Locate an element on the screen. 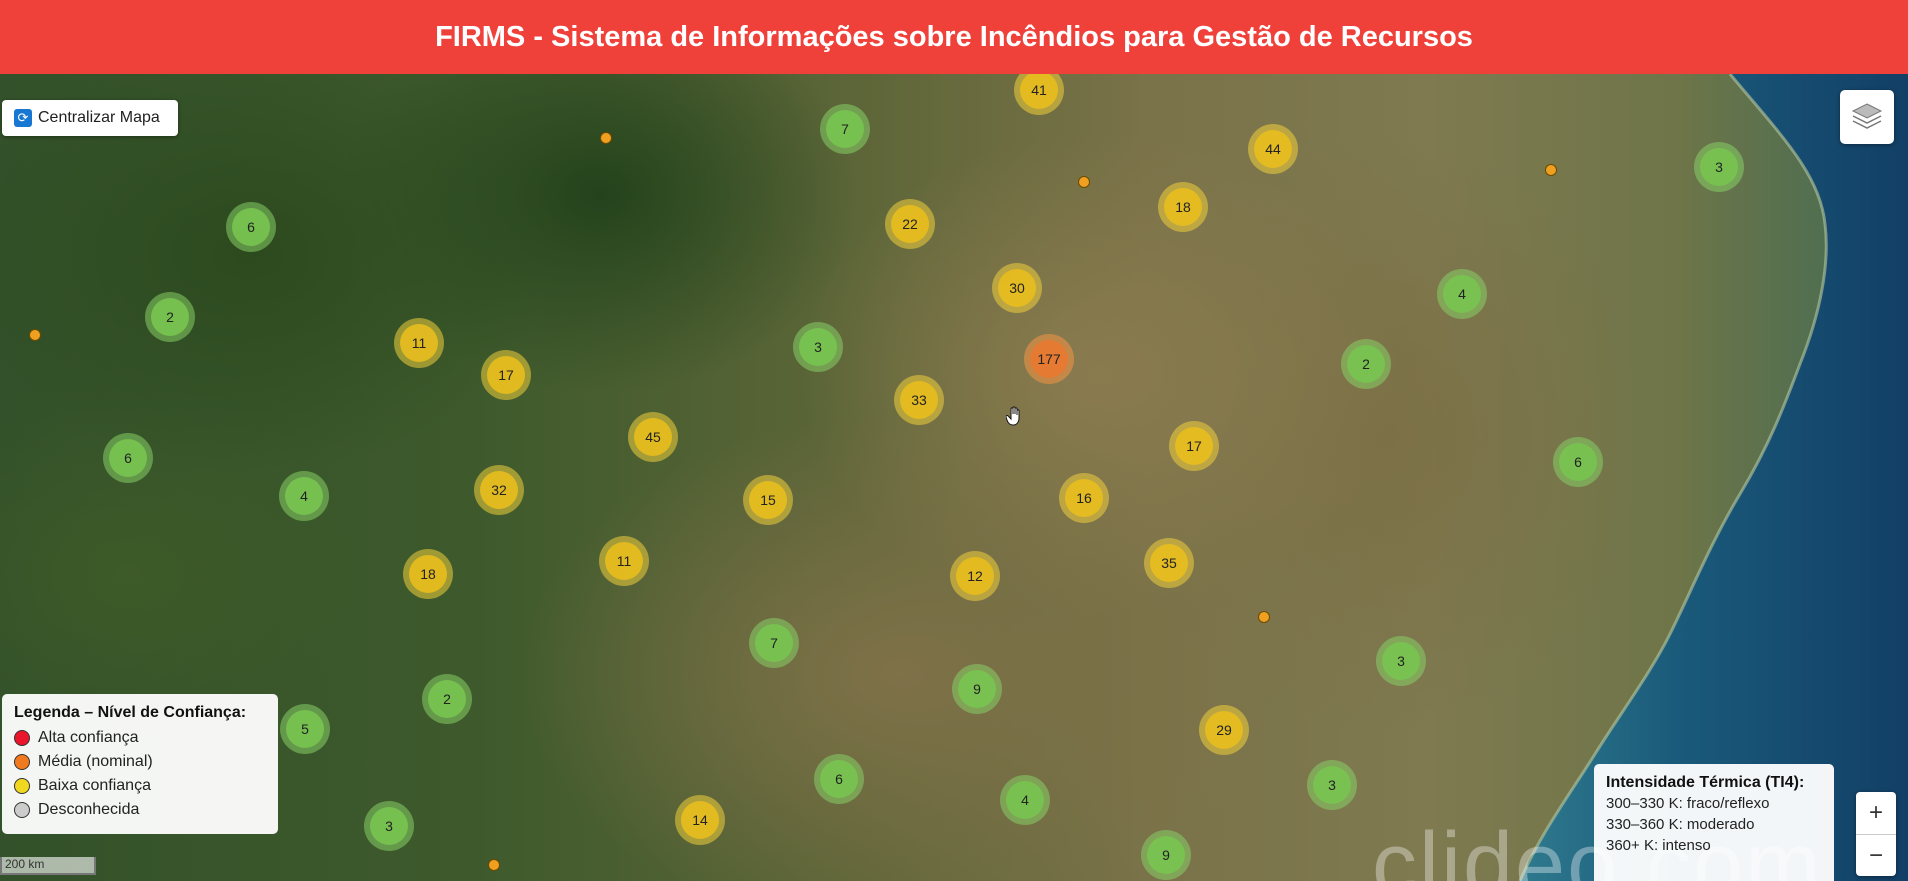 This screenshot has height=881, width=1908. fire-cluster: 5 is located at coordinates (305, 729).